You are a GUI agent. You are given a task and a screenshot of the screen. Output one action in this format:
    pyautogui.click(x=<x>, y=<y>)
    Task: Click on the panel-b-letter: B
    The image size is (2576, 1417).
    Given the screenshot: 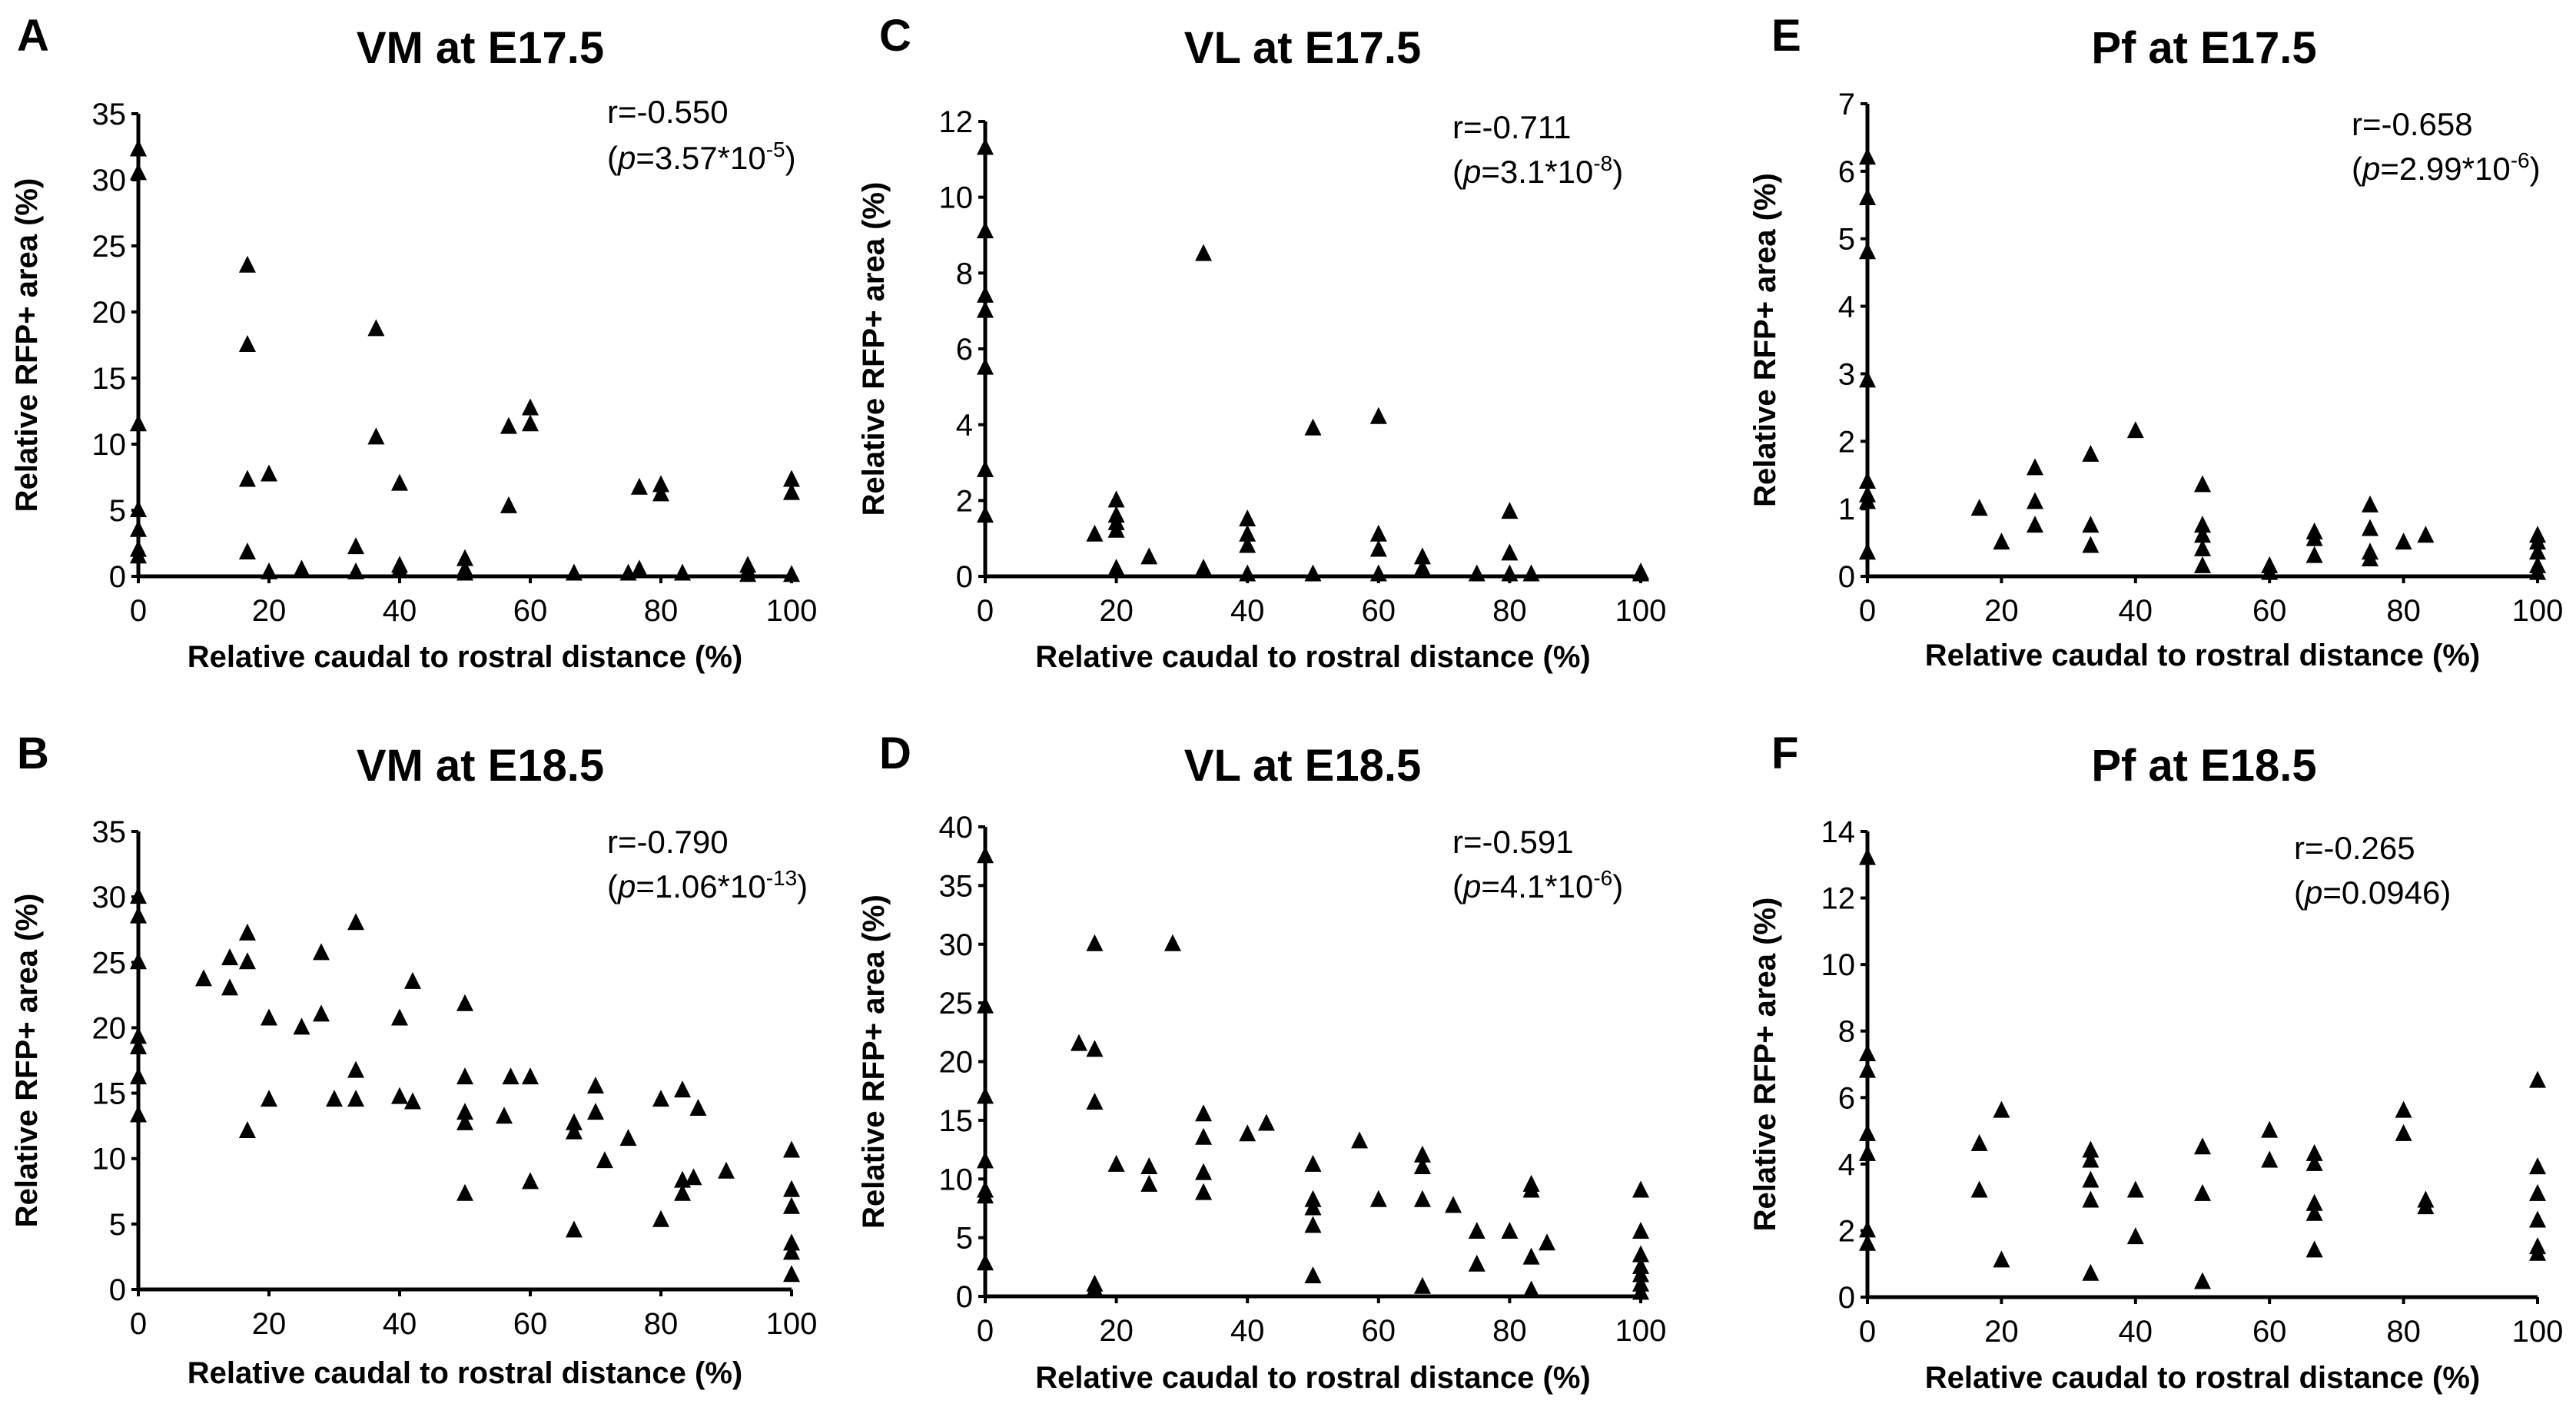 What is the action you would take?
    pyautogui.click(x=33, y=753)
    